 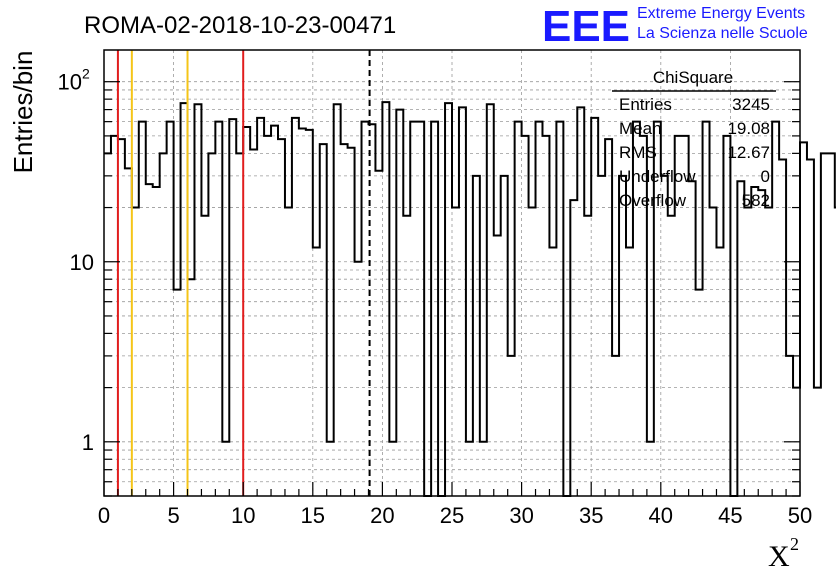 I want to click on stats-value: 0, so click(x=765, y=176).